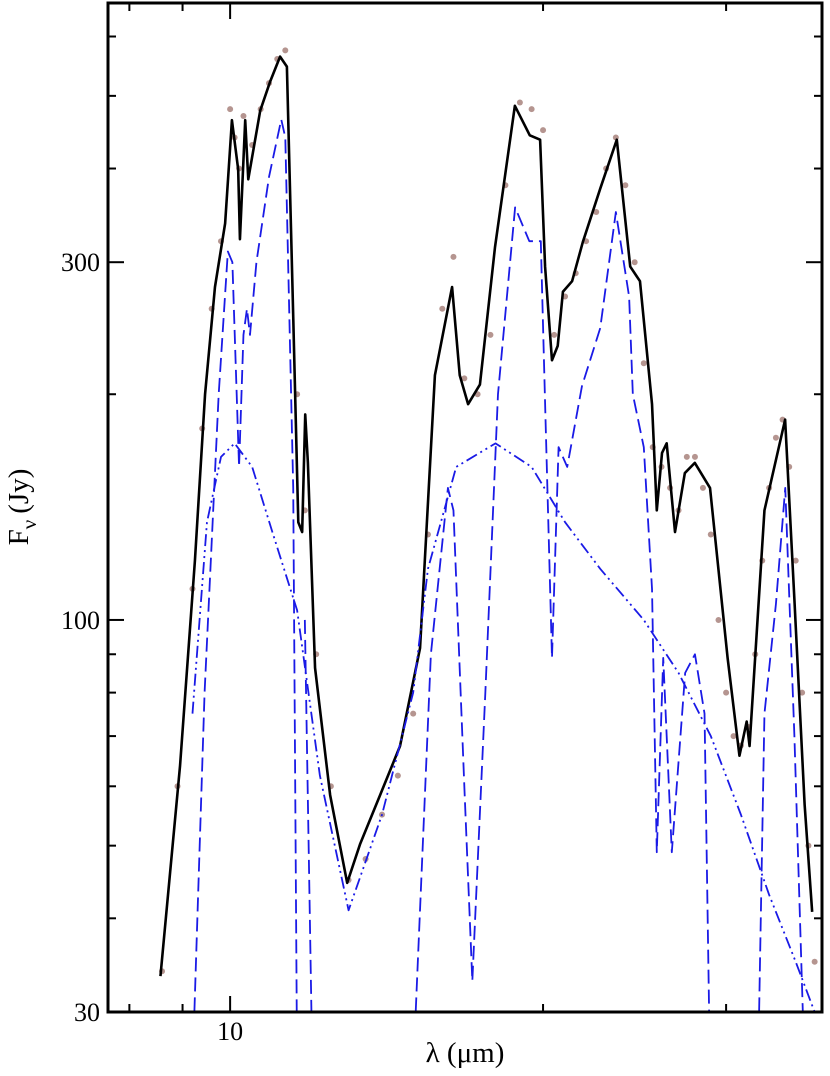  I want to click on y-tick-label: 100, so click(80, 620).